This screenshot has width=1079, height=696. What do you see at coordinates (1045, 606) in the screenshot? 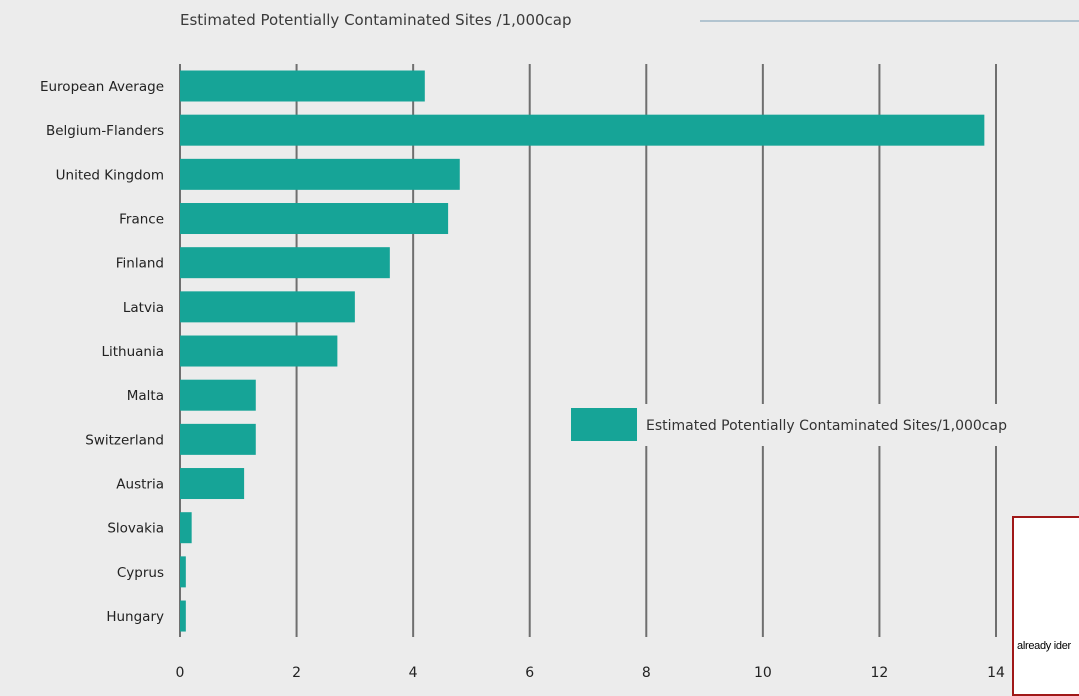
I see `overlay-popup: already ider` at bounding box center [1045, 606].